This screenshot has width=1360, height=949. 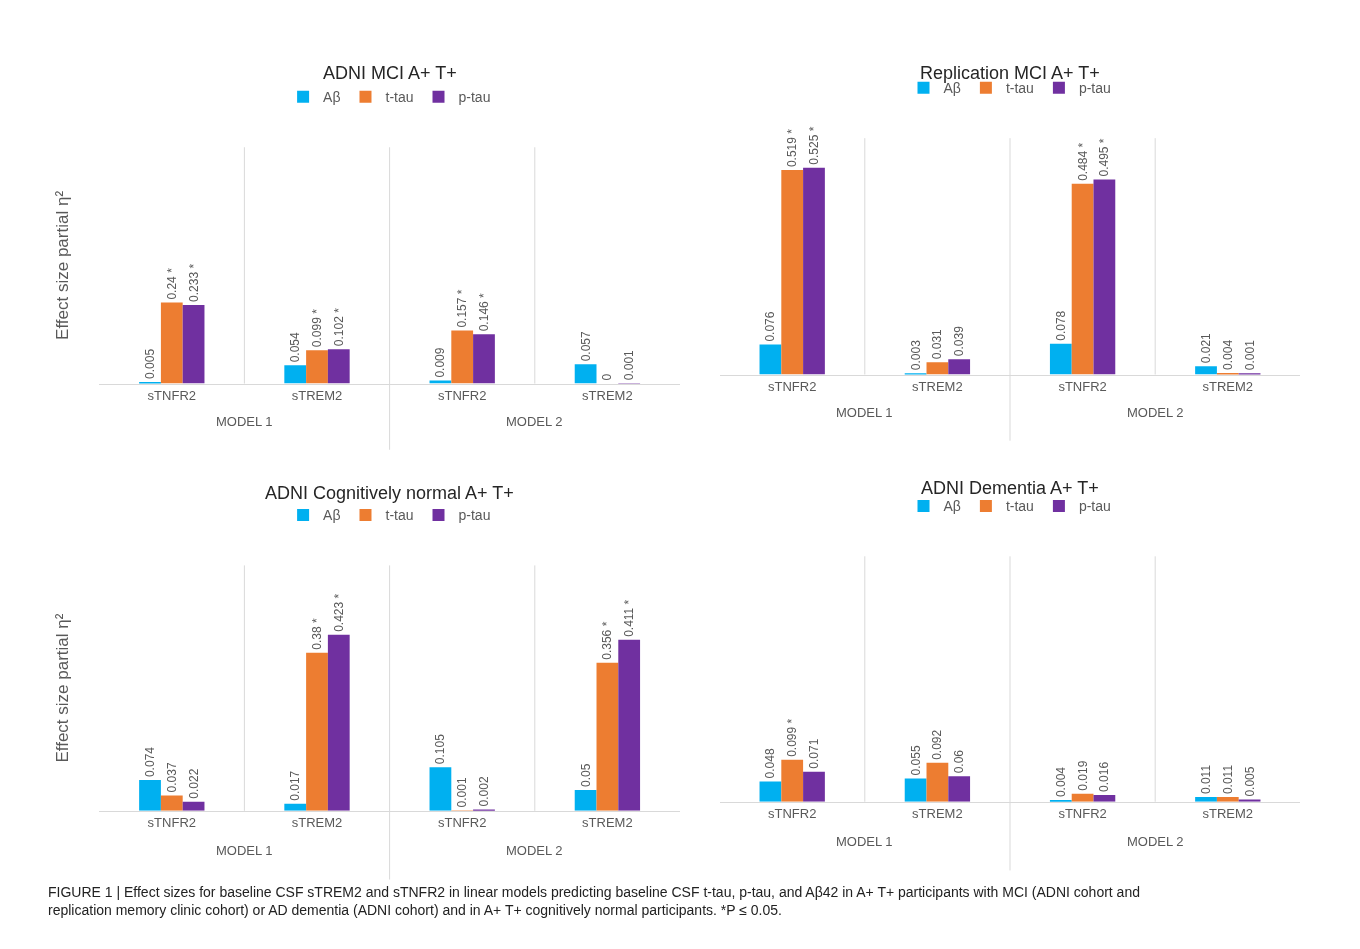 I want to click on data-label: 0.076, so click(x=770, y=326).